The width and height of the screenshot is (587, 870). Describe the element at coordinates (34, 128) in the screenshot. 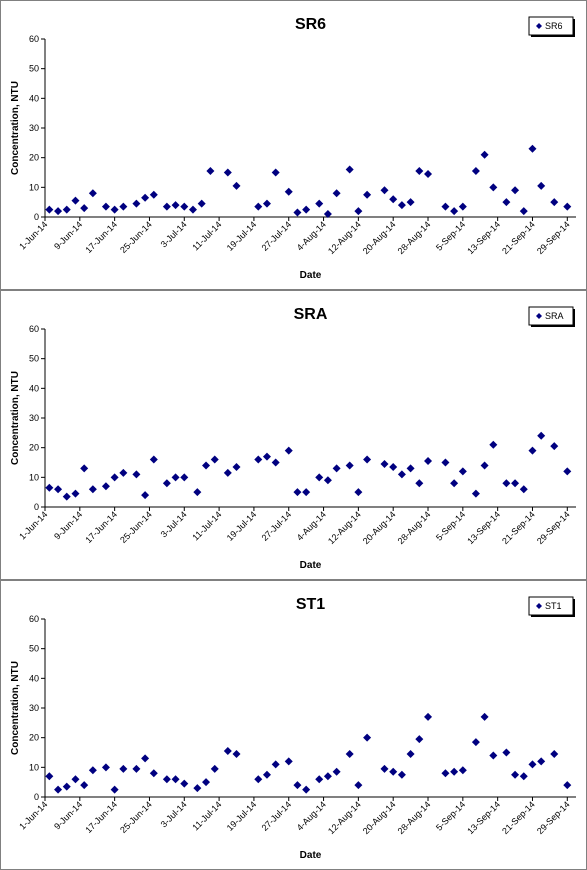

I see `y-tick-label: 30` at that location.